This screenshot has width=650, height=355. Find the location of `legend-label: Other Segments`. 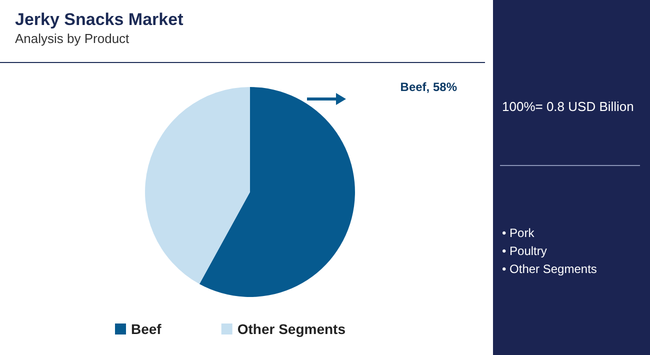

legend-label: Other Segments is located at coordinates (291, 329).